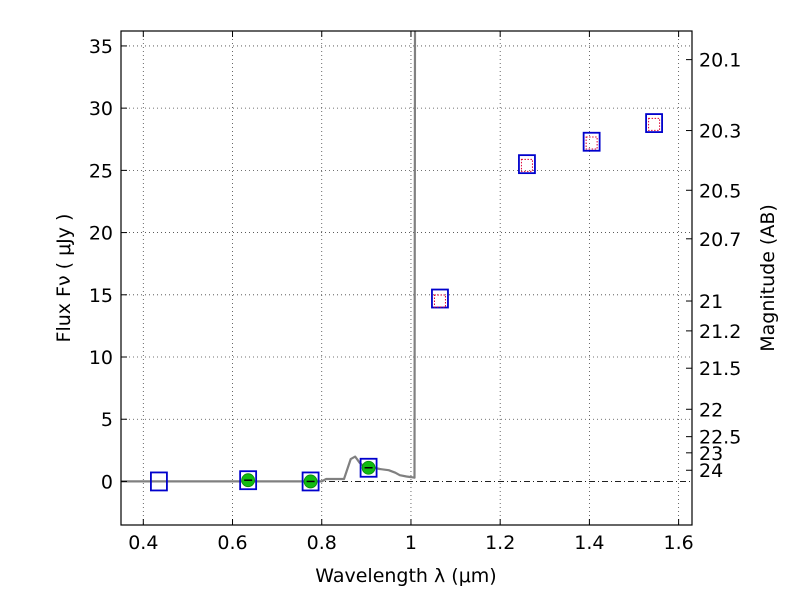  I want to click on magnitude-tick-label: 20.1, so click(720, 61).